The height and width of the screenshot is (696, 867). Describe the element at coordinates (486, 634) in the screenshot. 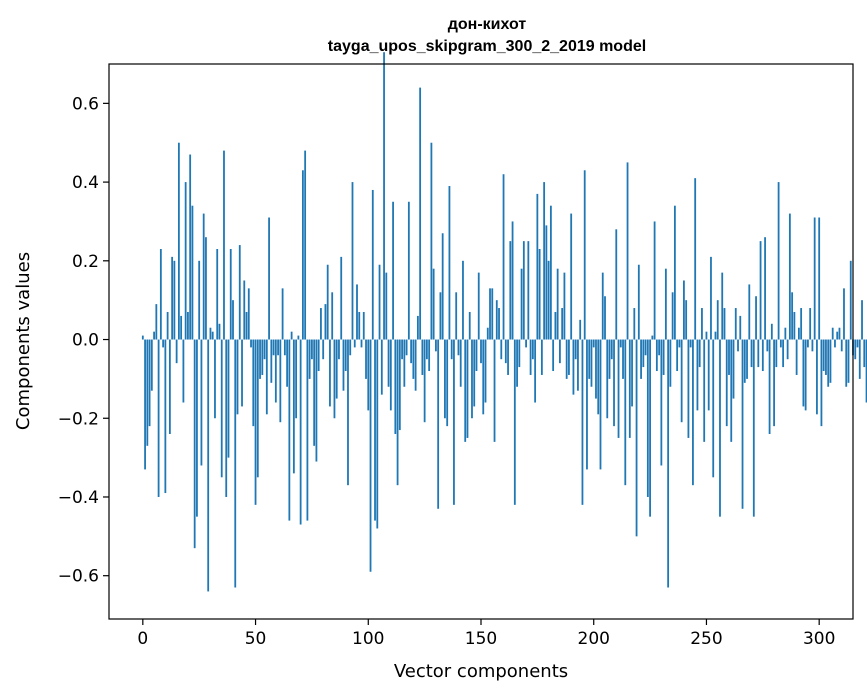

I see `x-axis-ticks: 0 50 100 150 200 250 300` at that location.